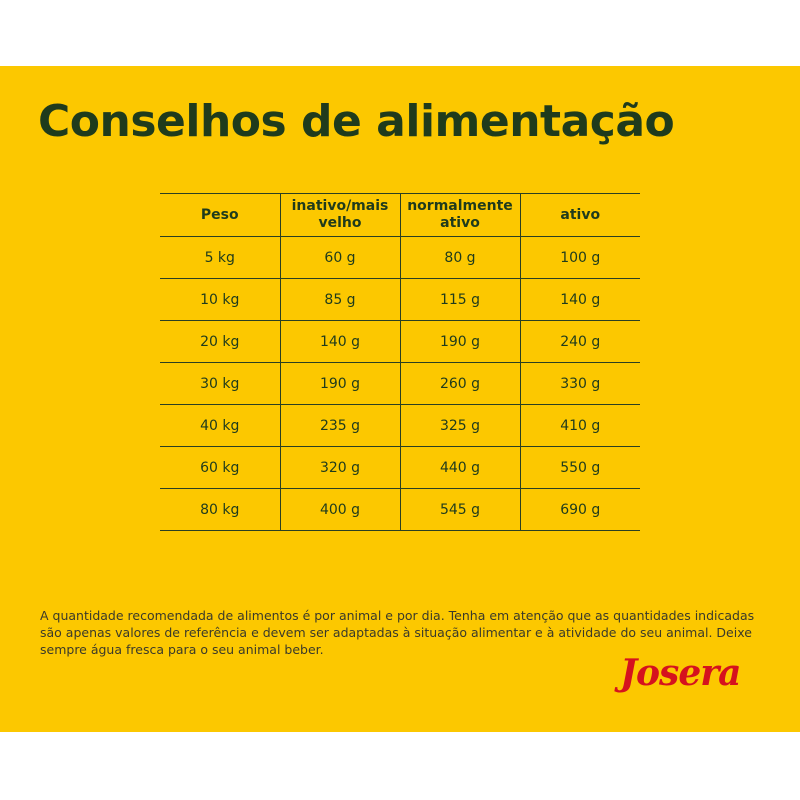  What do you see at coordinates (459, 215) in the screenshot?
I see `column-header: normalmente ativo` at bounding box center [459, 215].